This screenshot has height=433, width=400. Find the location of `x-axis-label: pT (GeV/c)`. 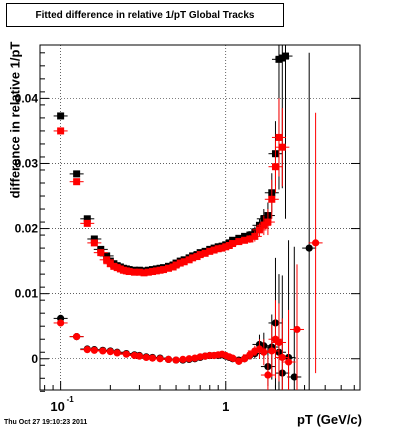

x-axis-label: pT (GeV/c) is located at coordinates (329, 419).